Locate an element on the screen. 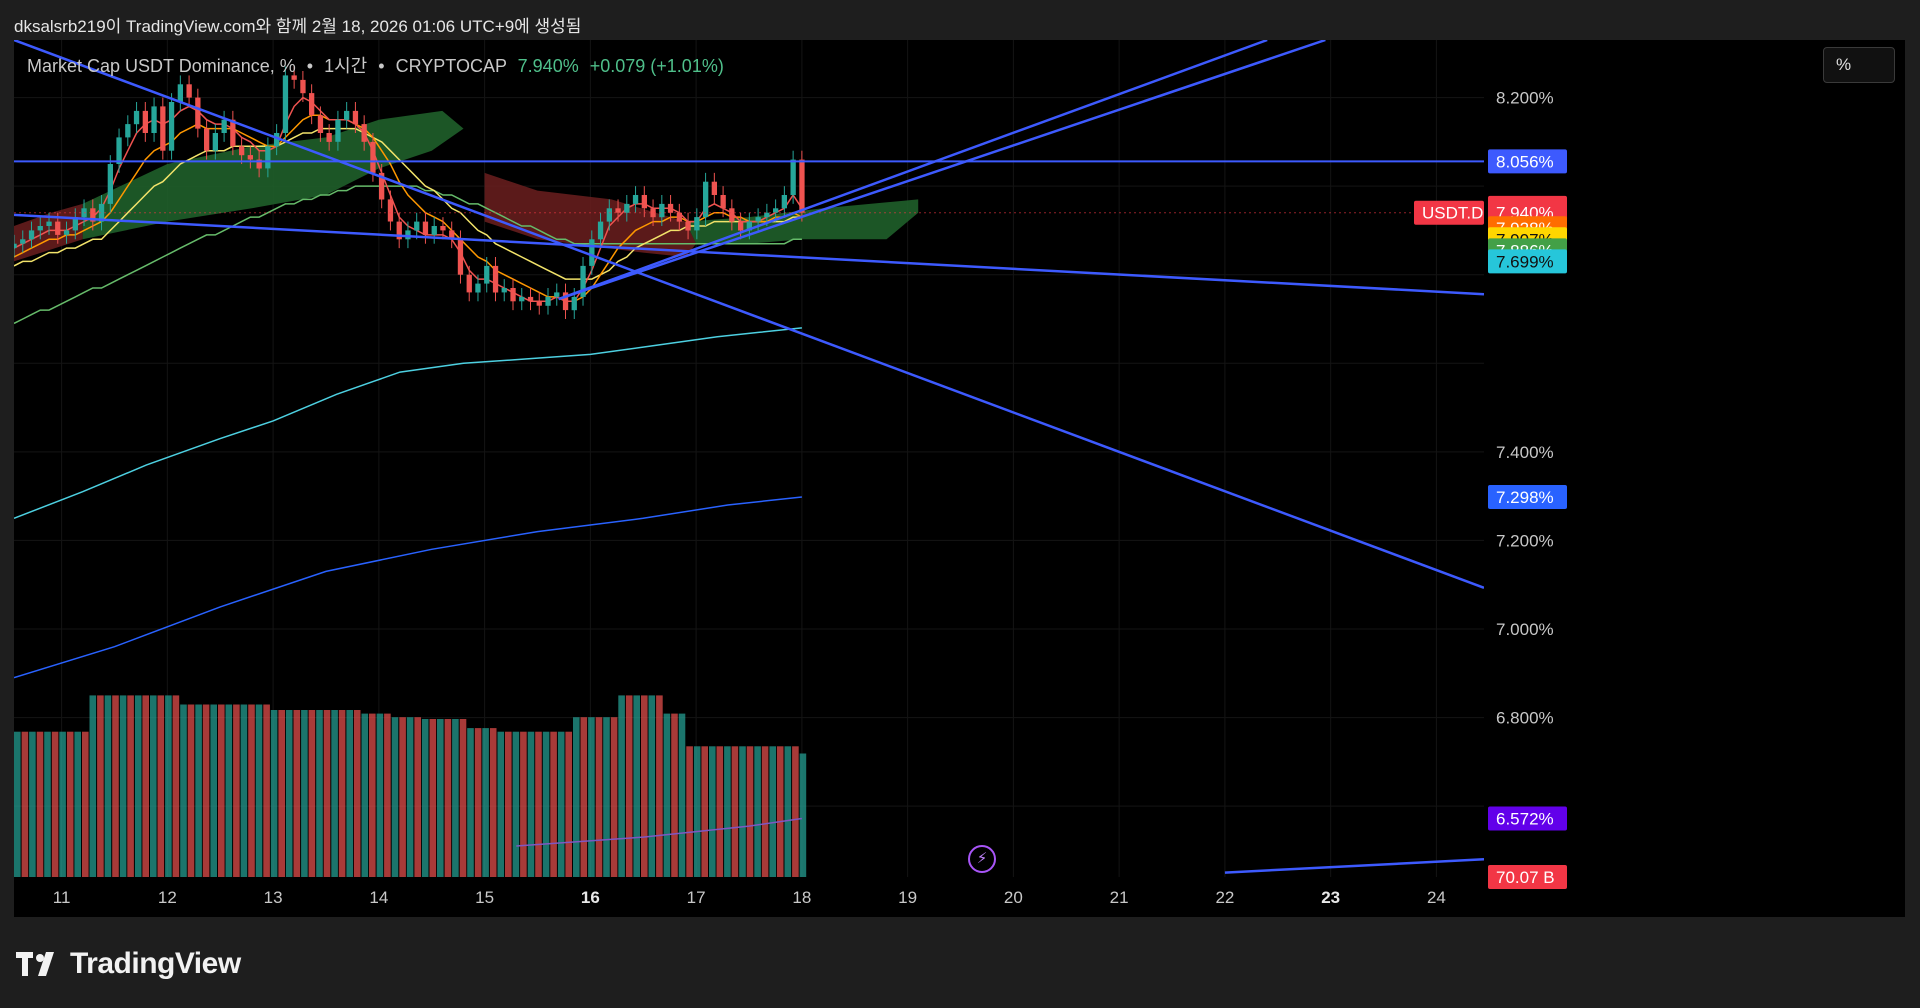 The width and height of the screenshot is (1920, 1008). legend-title: Market Cap USDT Dominance, % is located at coordinates (161, 66).